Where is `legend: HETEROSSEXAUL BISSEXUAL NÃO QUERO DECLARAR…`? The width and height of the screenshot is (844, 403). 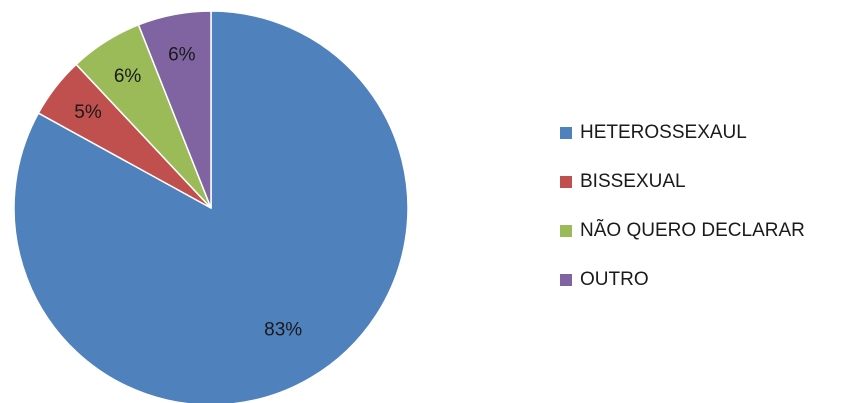 legend: HETEROSSEXAUL BISSEXUAL NÃO QUERO DECLARAR… is located at coordinates (682, 219).